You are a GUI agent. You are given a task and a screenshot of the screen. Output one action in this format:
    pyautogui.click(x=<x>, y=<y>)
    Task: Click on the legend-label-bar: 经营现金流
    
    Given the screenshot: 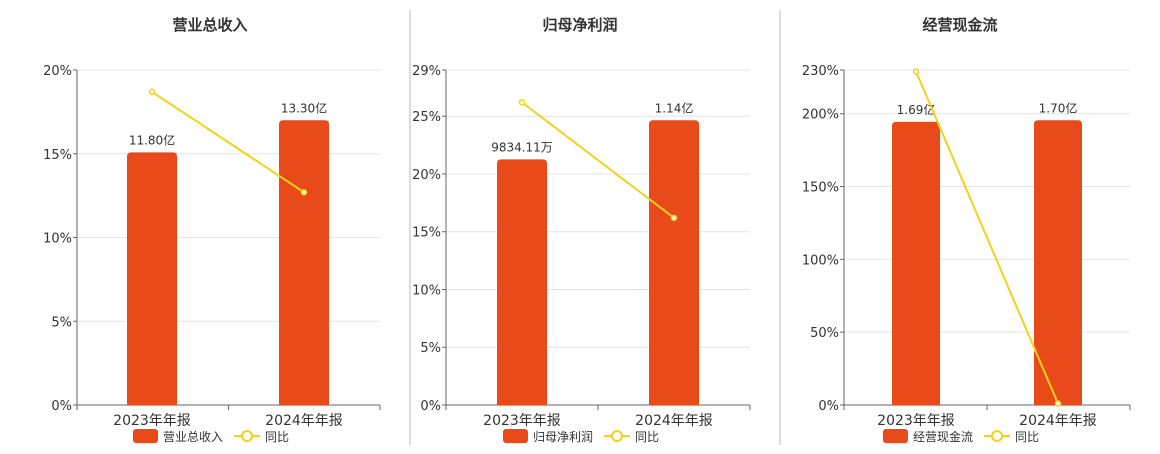 What is the action you would take?
    pyautogui.click(x=943, y=436)
    